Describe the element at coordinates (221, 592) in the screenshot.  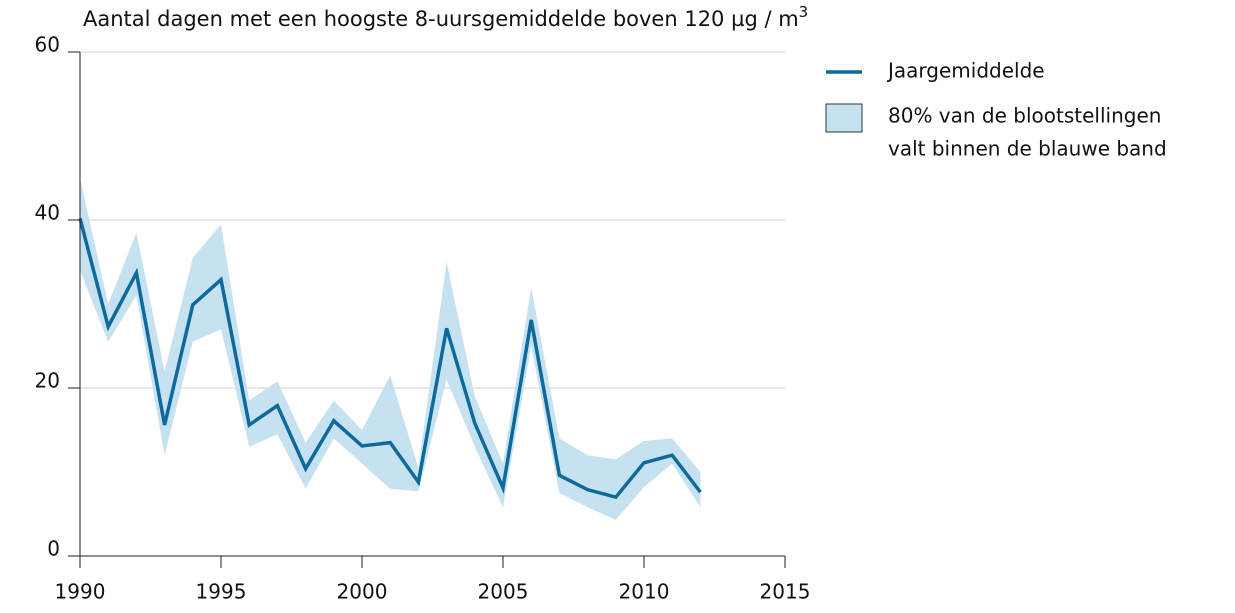
I see `x-tick-label: 1995` at that location.